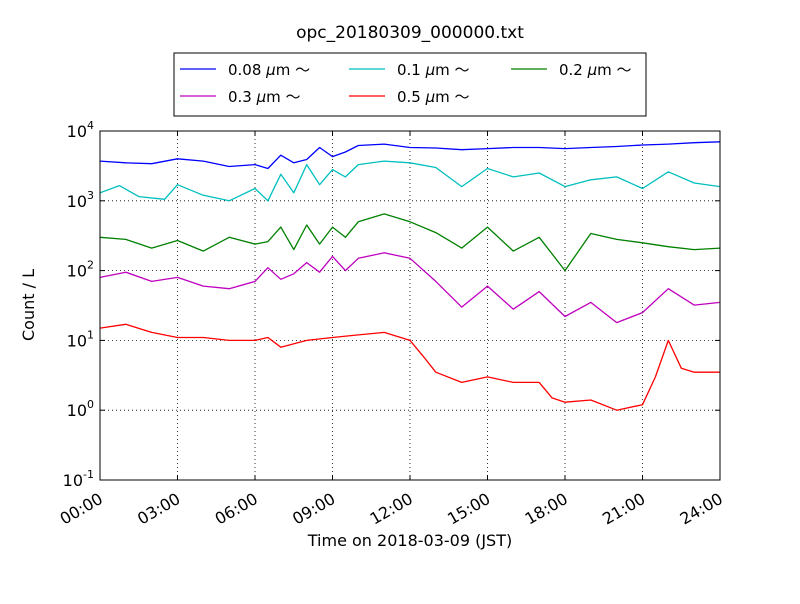 This screenshot has width=800, height=604. I want to click on x-tick-label: 12:00, so click(391, 509).